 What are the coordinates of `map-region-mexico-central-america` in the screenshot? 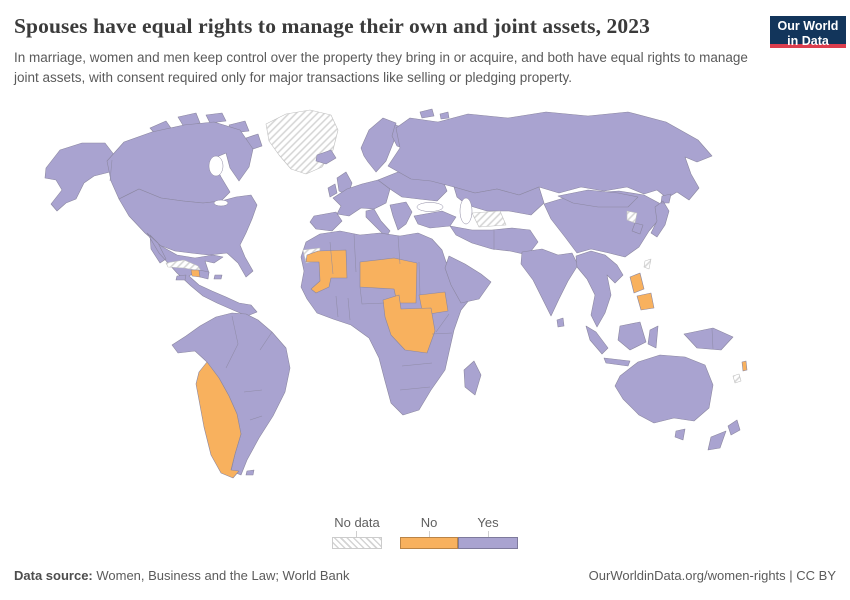 It's located at (202, 274).